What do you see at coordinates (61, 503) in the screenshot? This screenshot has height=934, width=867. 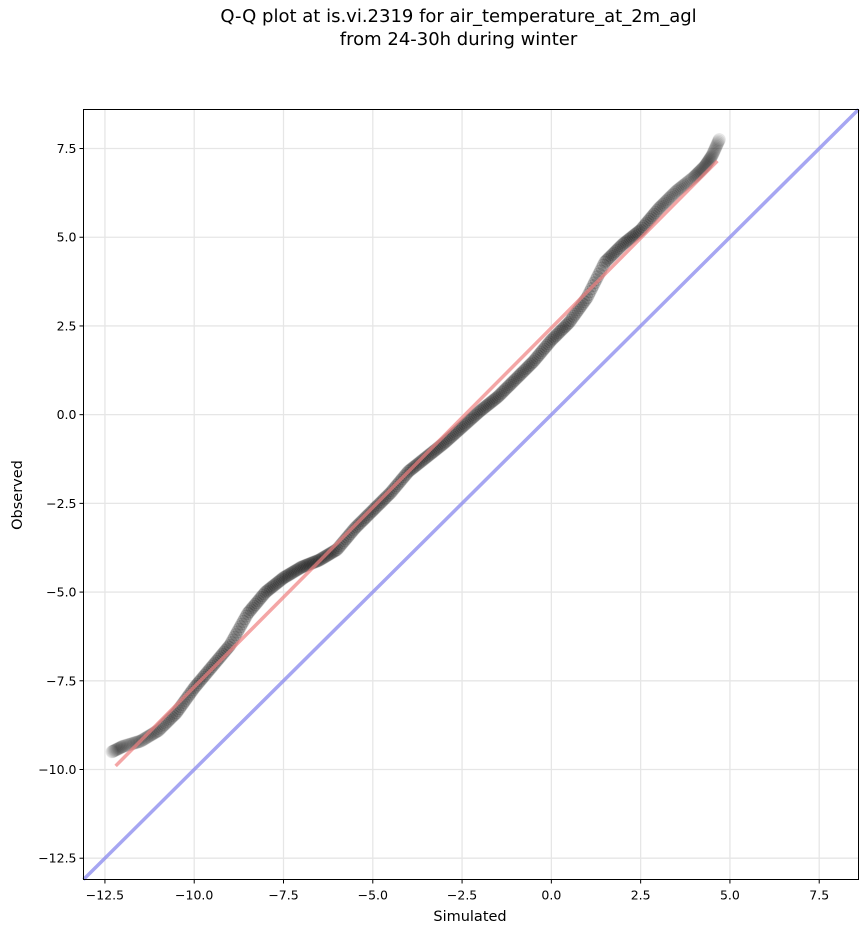 I see `y-axis-ticks: −12.5 −10.0 −7.5 −5.0 −2.5 0.0 2.5 5.0 7.5` at bounding box center [61, 503].